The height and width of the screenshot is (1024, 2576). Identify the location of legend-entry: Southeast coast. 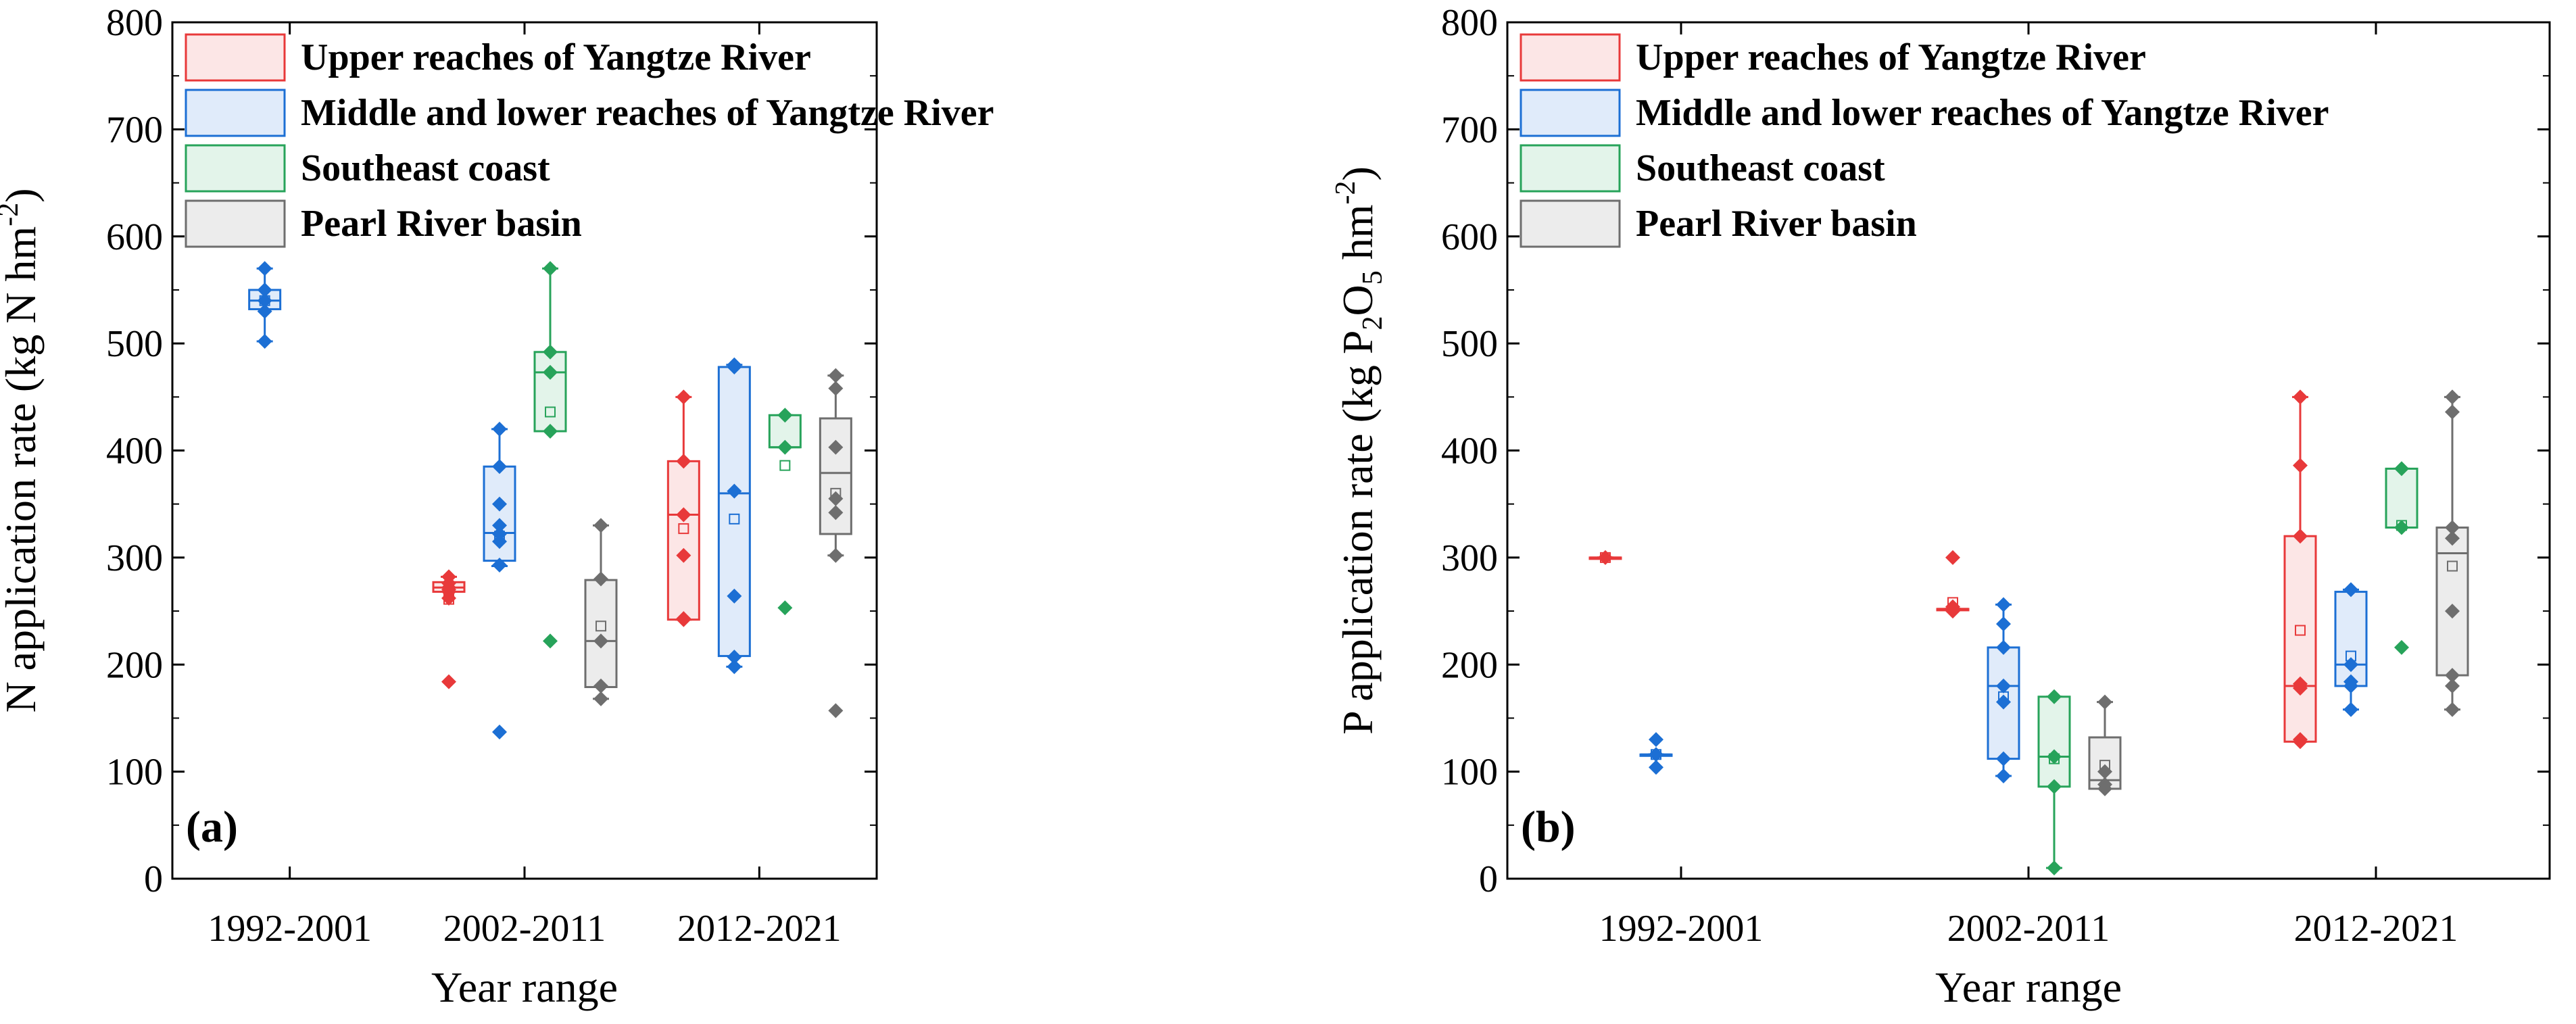
(1760, 168).